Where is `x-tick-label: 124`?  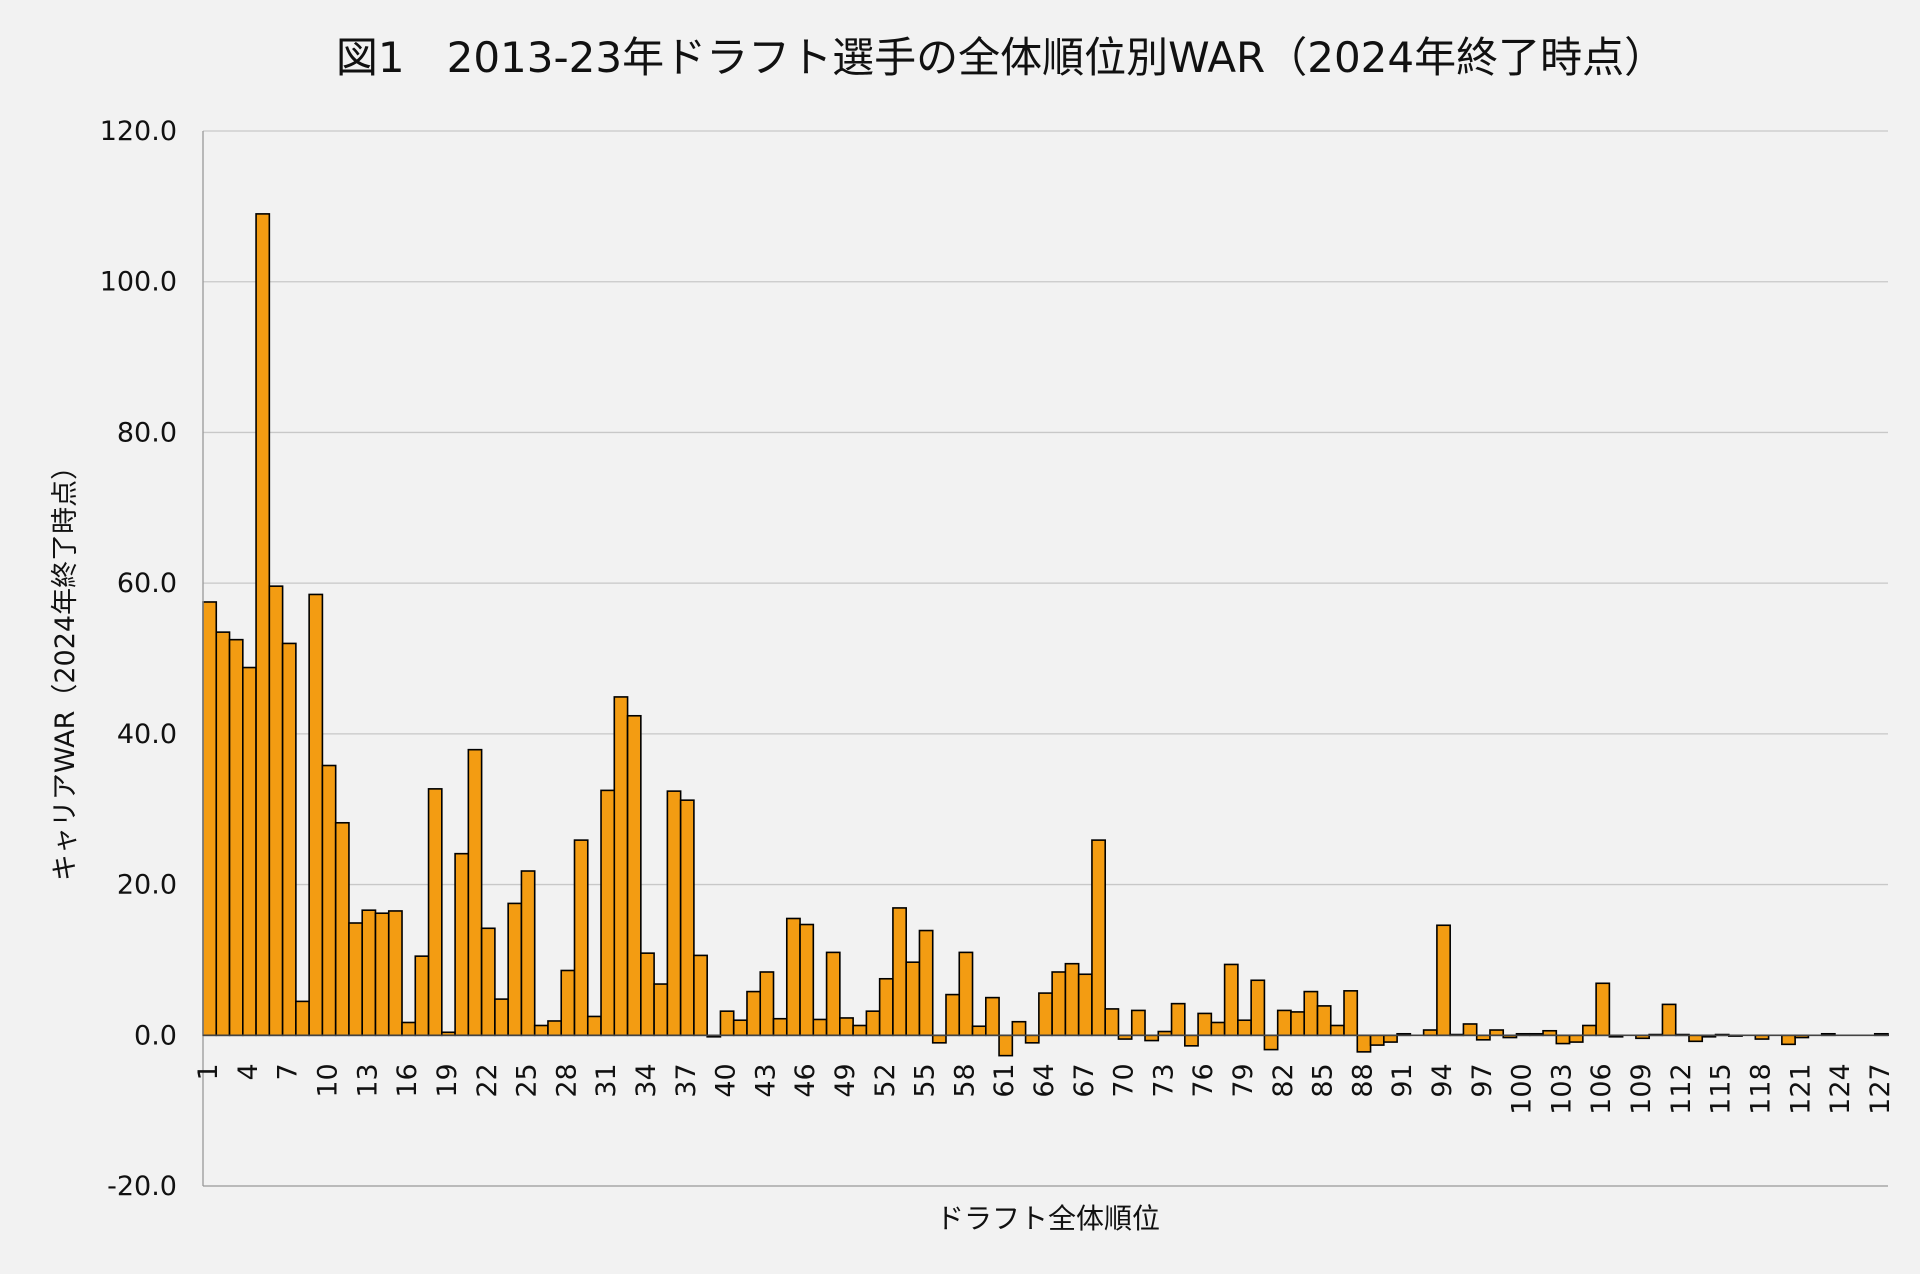
x-tick-label: 124 is located at coordinates (1840, 1089).